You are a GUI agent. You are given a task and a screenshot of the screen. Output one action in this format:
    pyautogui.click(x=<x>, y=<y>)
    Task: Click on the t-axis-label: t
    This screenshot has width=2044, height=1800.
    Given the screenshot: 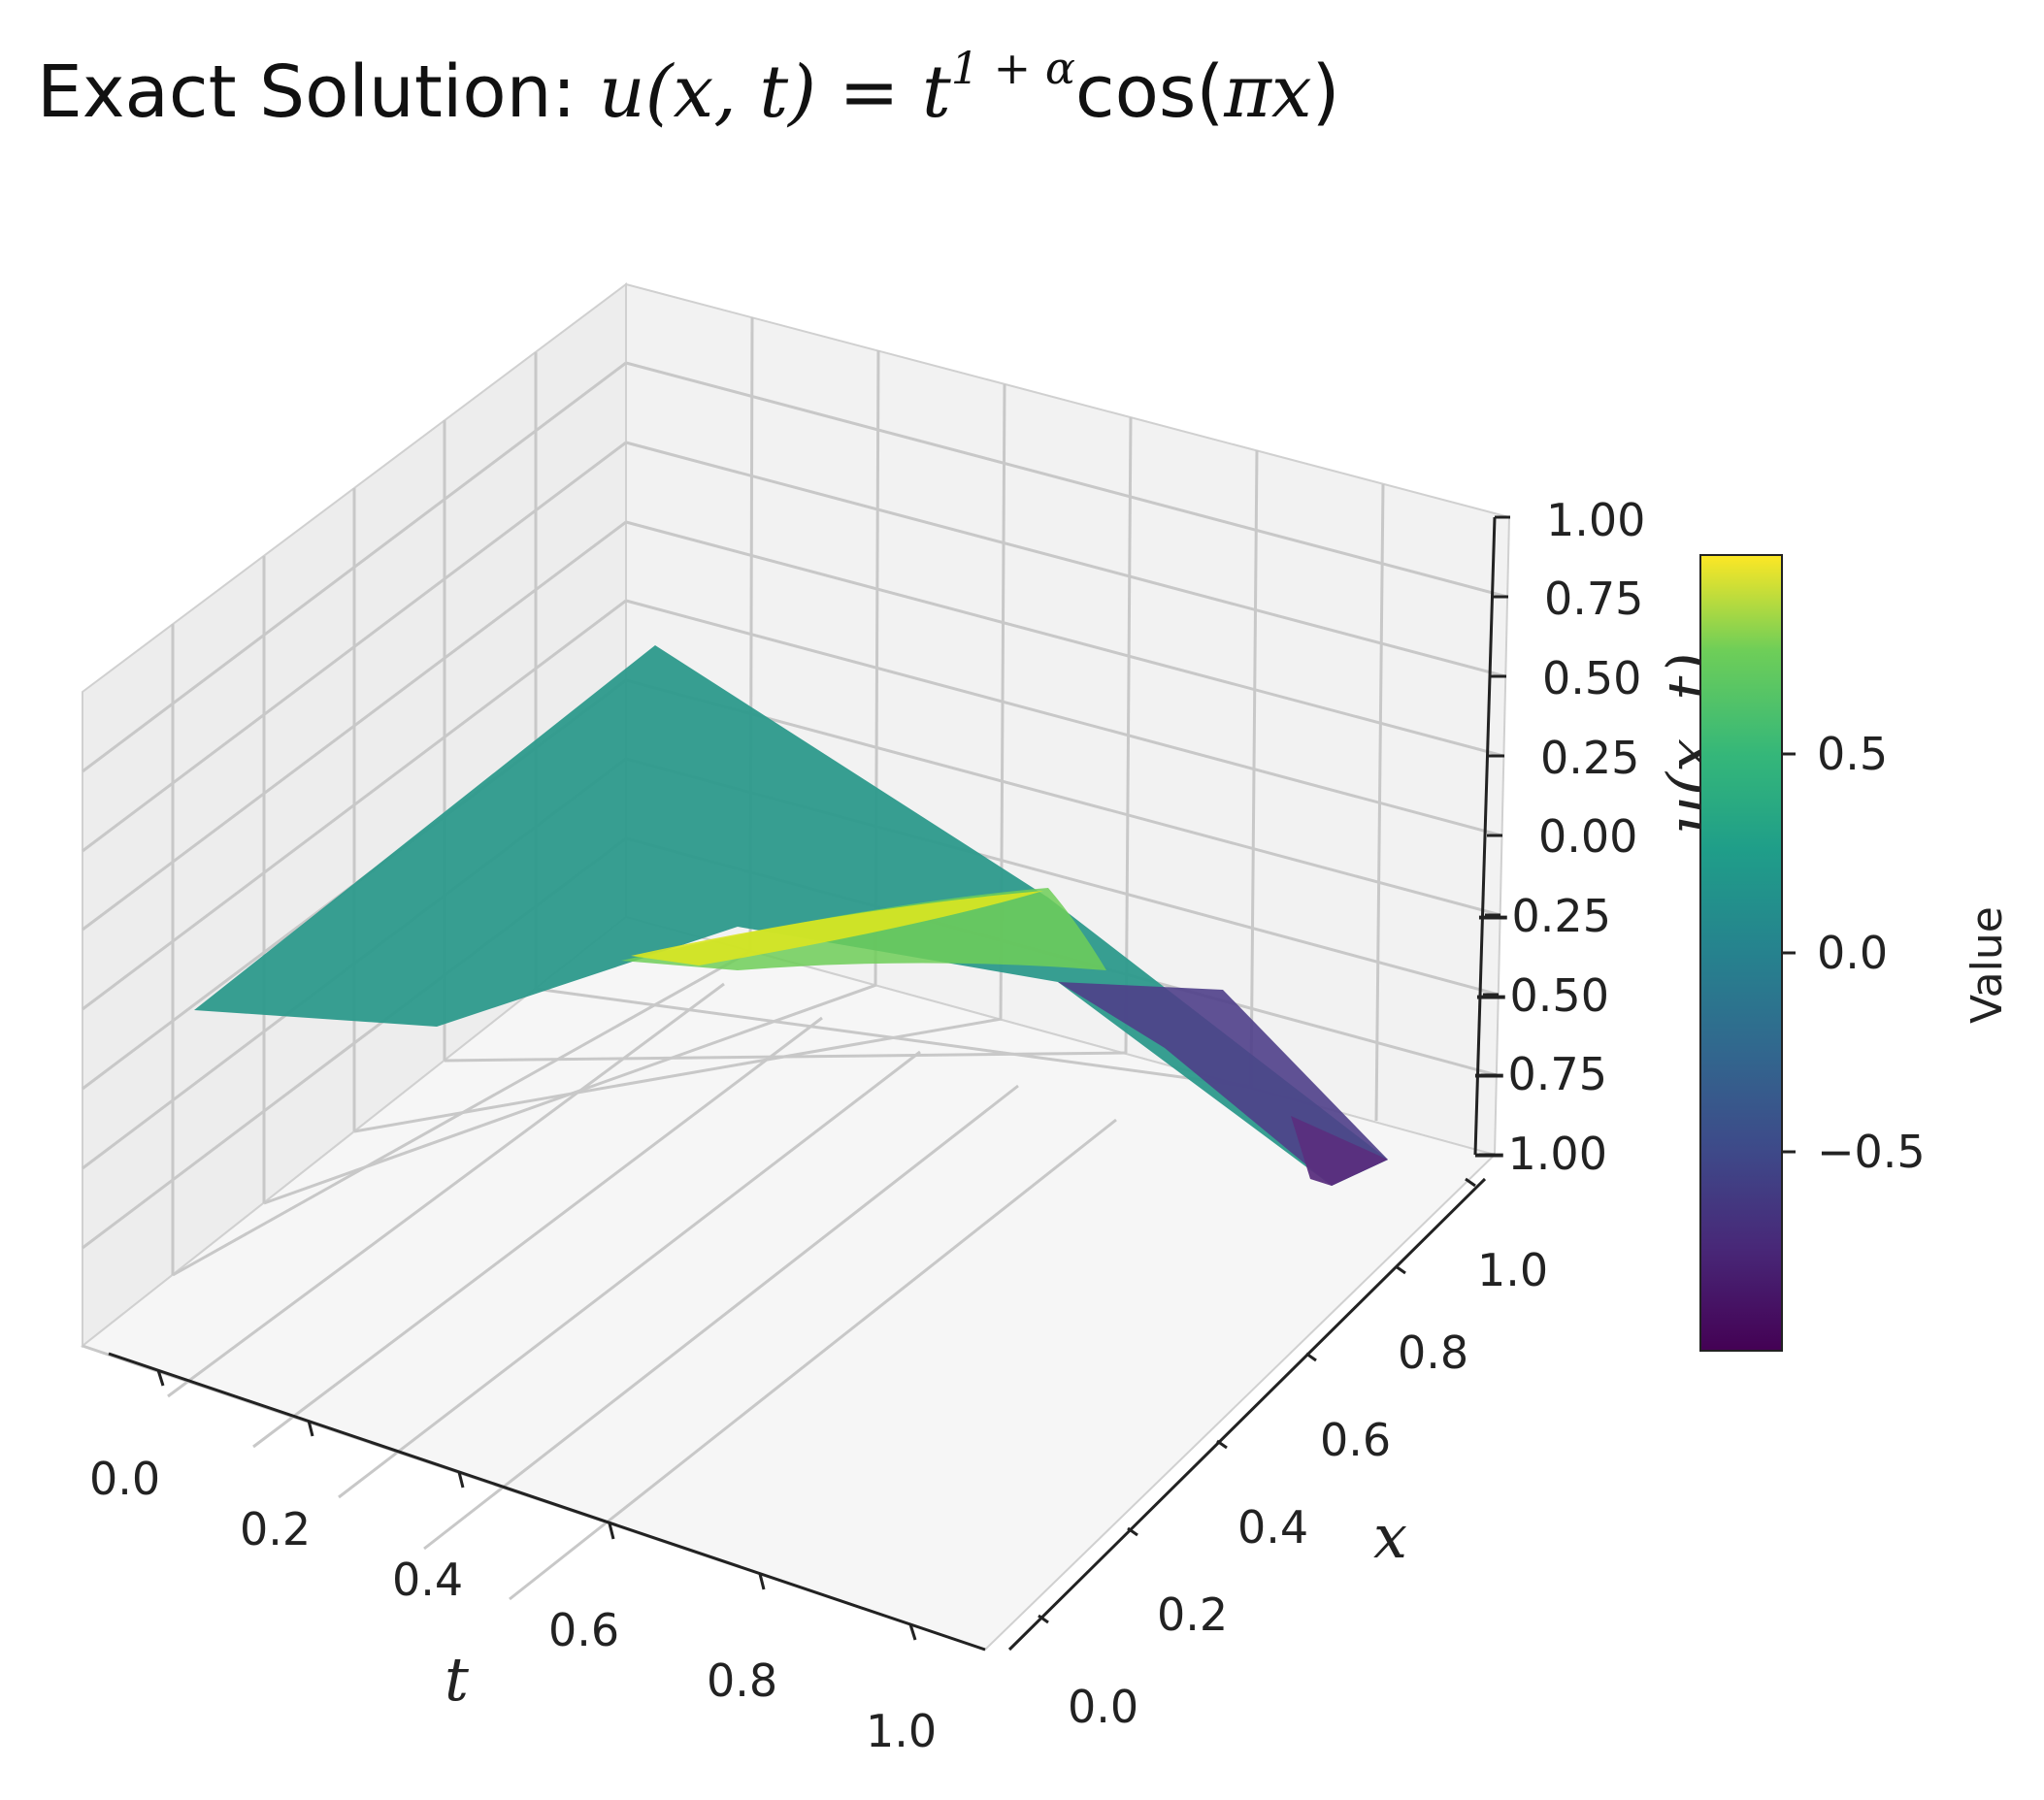 What is the action you would take?
    pyautogui.click(x=457, y=1679)
    